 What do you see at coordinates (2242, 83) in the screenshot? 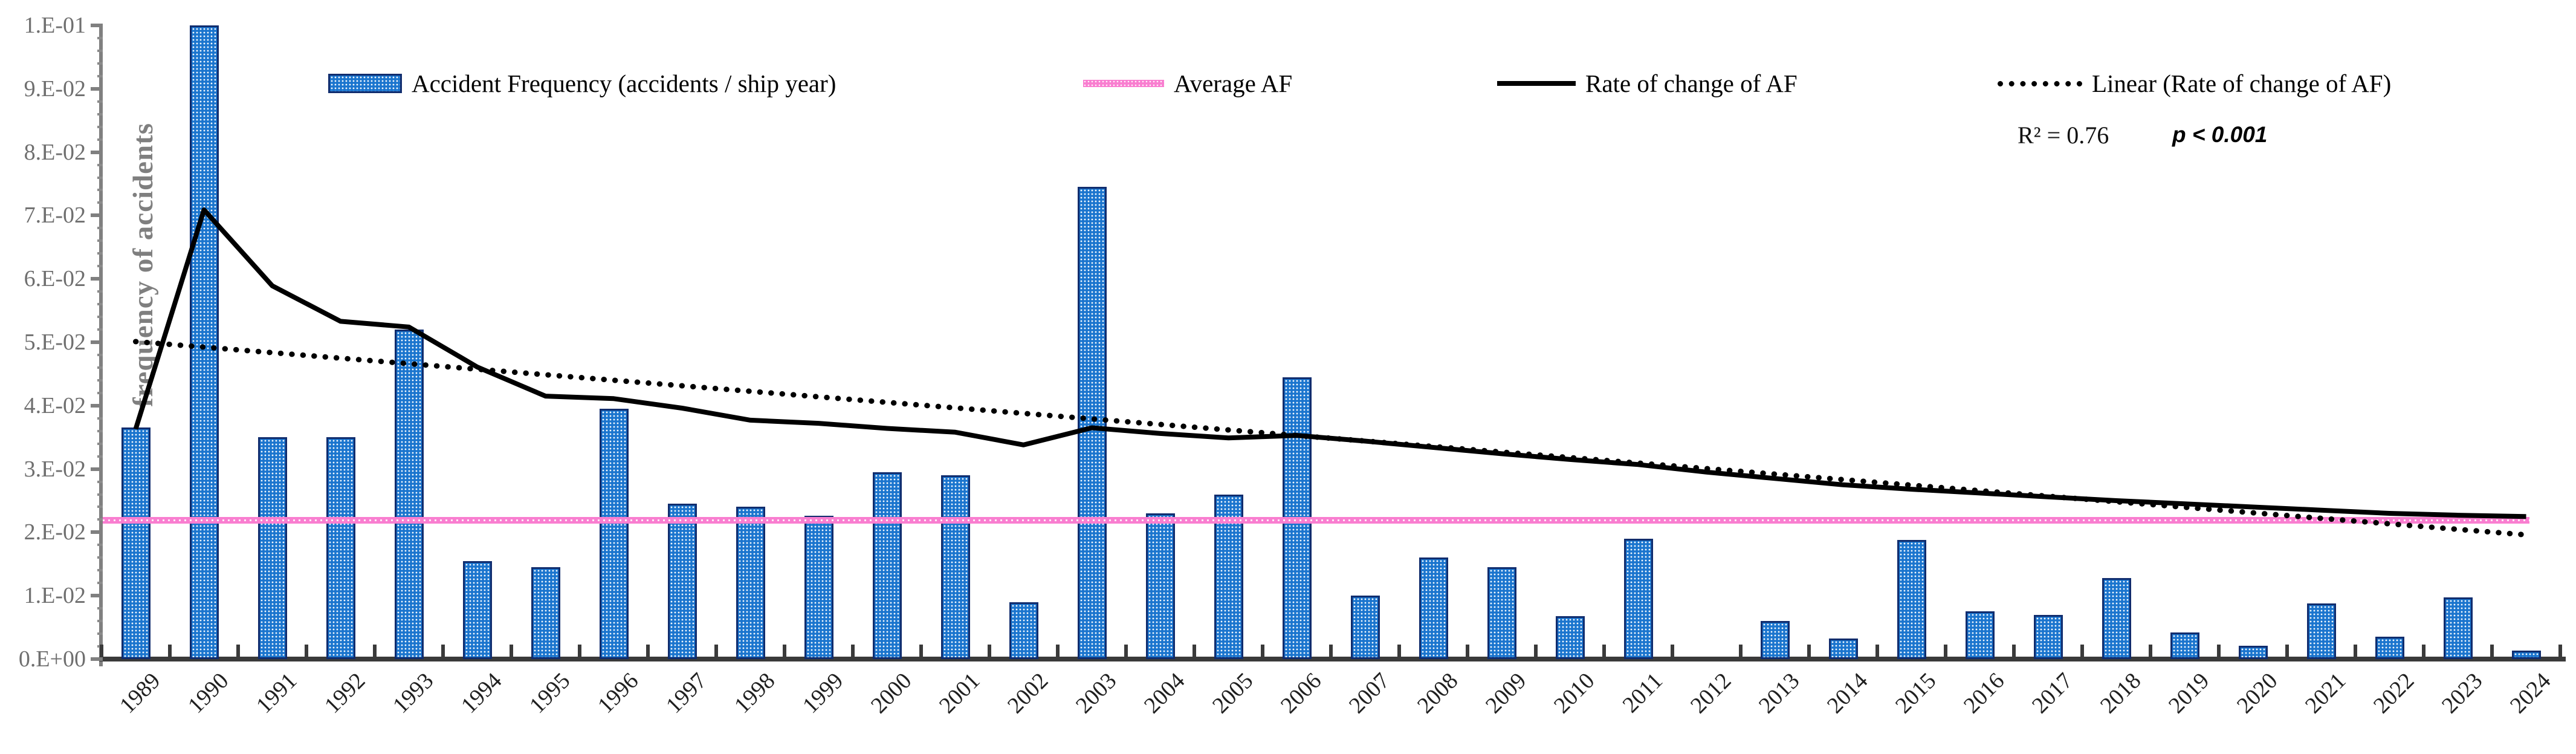
I see `legend-label: Linear (Rate of change of AF)` at bounding box center [2242, 83].